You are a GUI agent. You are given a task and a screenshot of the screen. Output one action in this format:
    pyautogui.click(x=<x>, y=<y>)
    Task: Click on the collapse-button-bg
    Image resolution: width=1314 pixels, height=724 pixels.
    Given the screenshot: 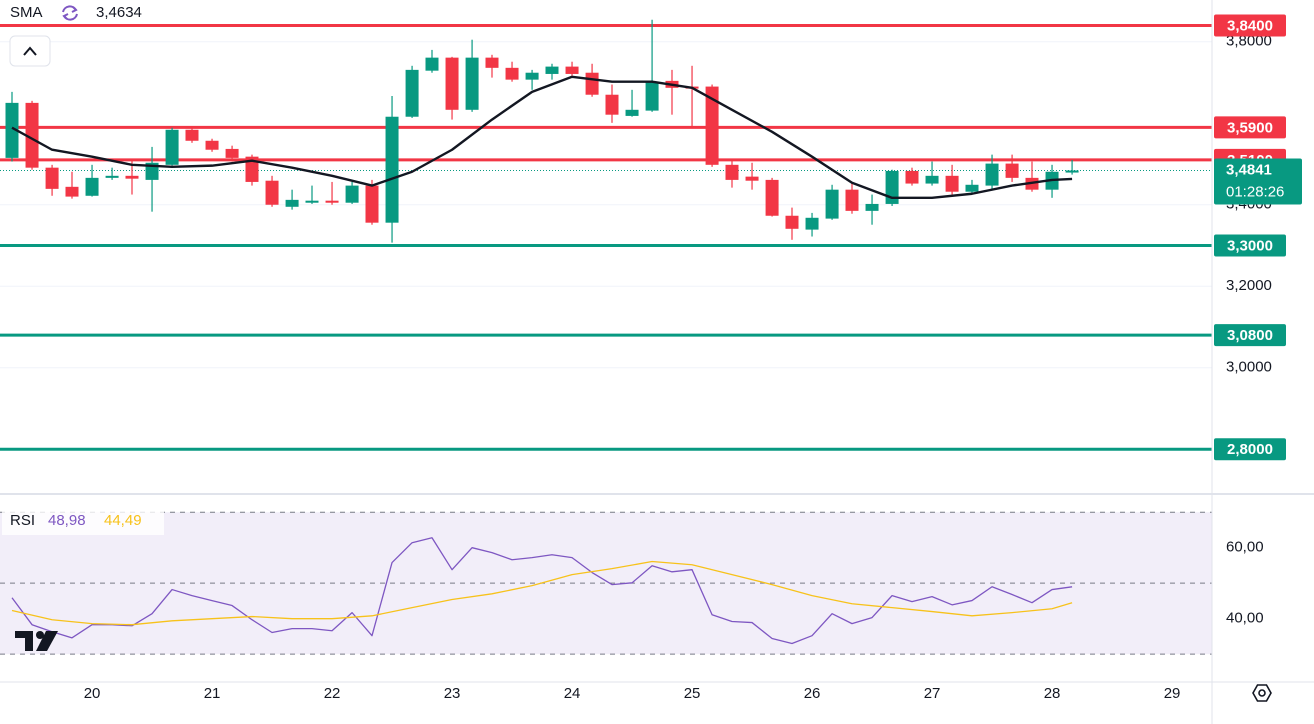 What is the action you would take?
    pyautogui.click(x=30, y=51)
    